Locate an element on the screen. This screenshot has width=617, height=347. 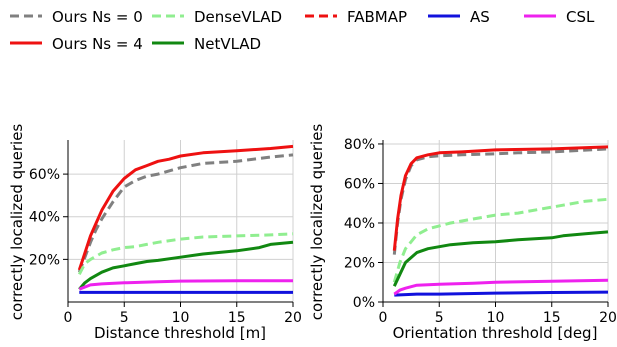
orientation-ytick-label: 20% is located at coordinates (359, 263).